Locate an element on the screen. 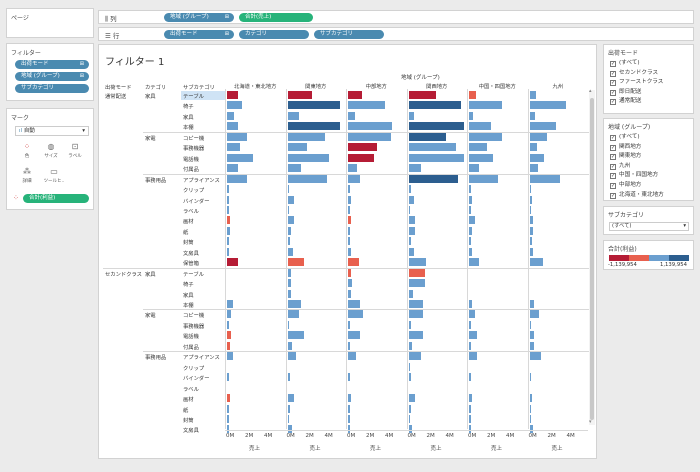 This screenshot has height=472, width=700. subcategory-dropdown: (すべて) ▾ is located at coordinates (649, 226).